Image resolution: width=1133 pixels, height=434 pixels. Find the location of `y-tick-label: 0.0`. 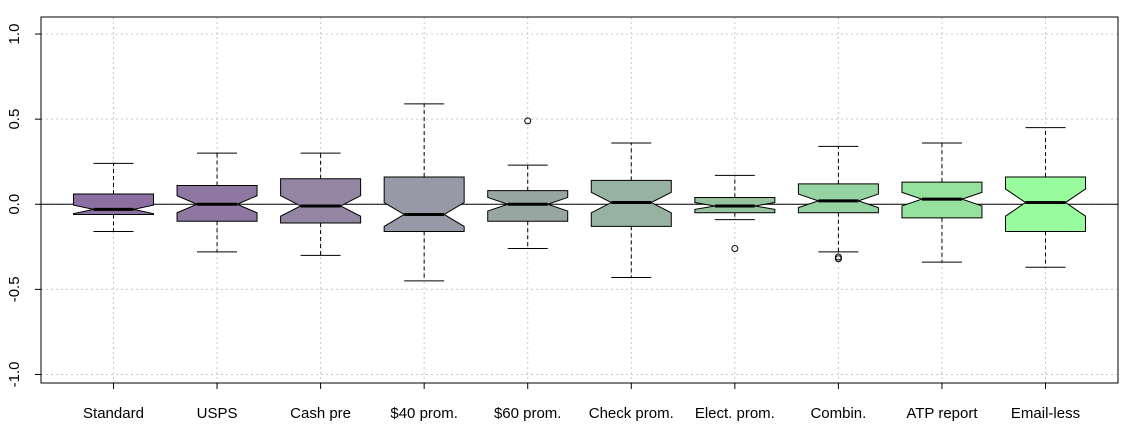

y-tick-label: 0.0 is located at coordinates (14, 204).